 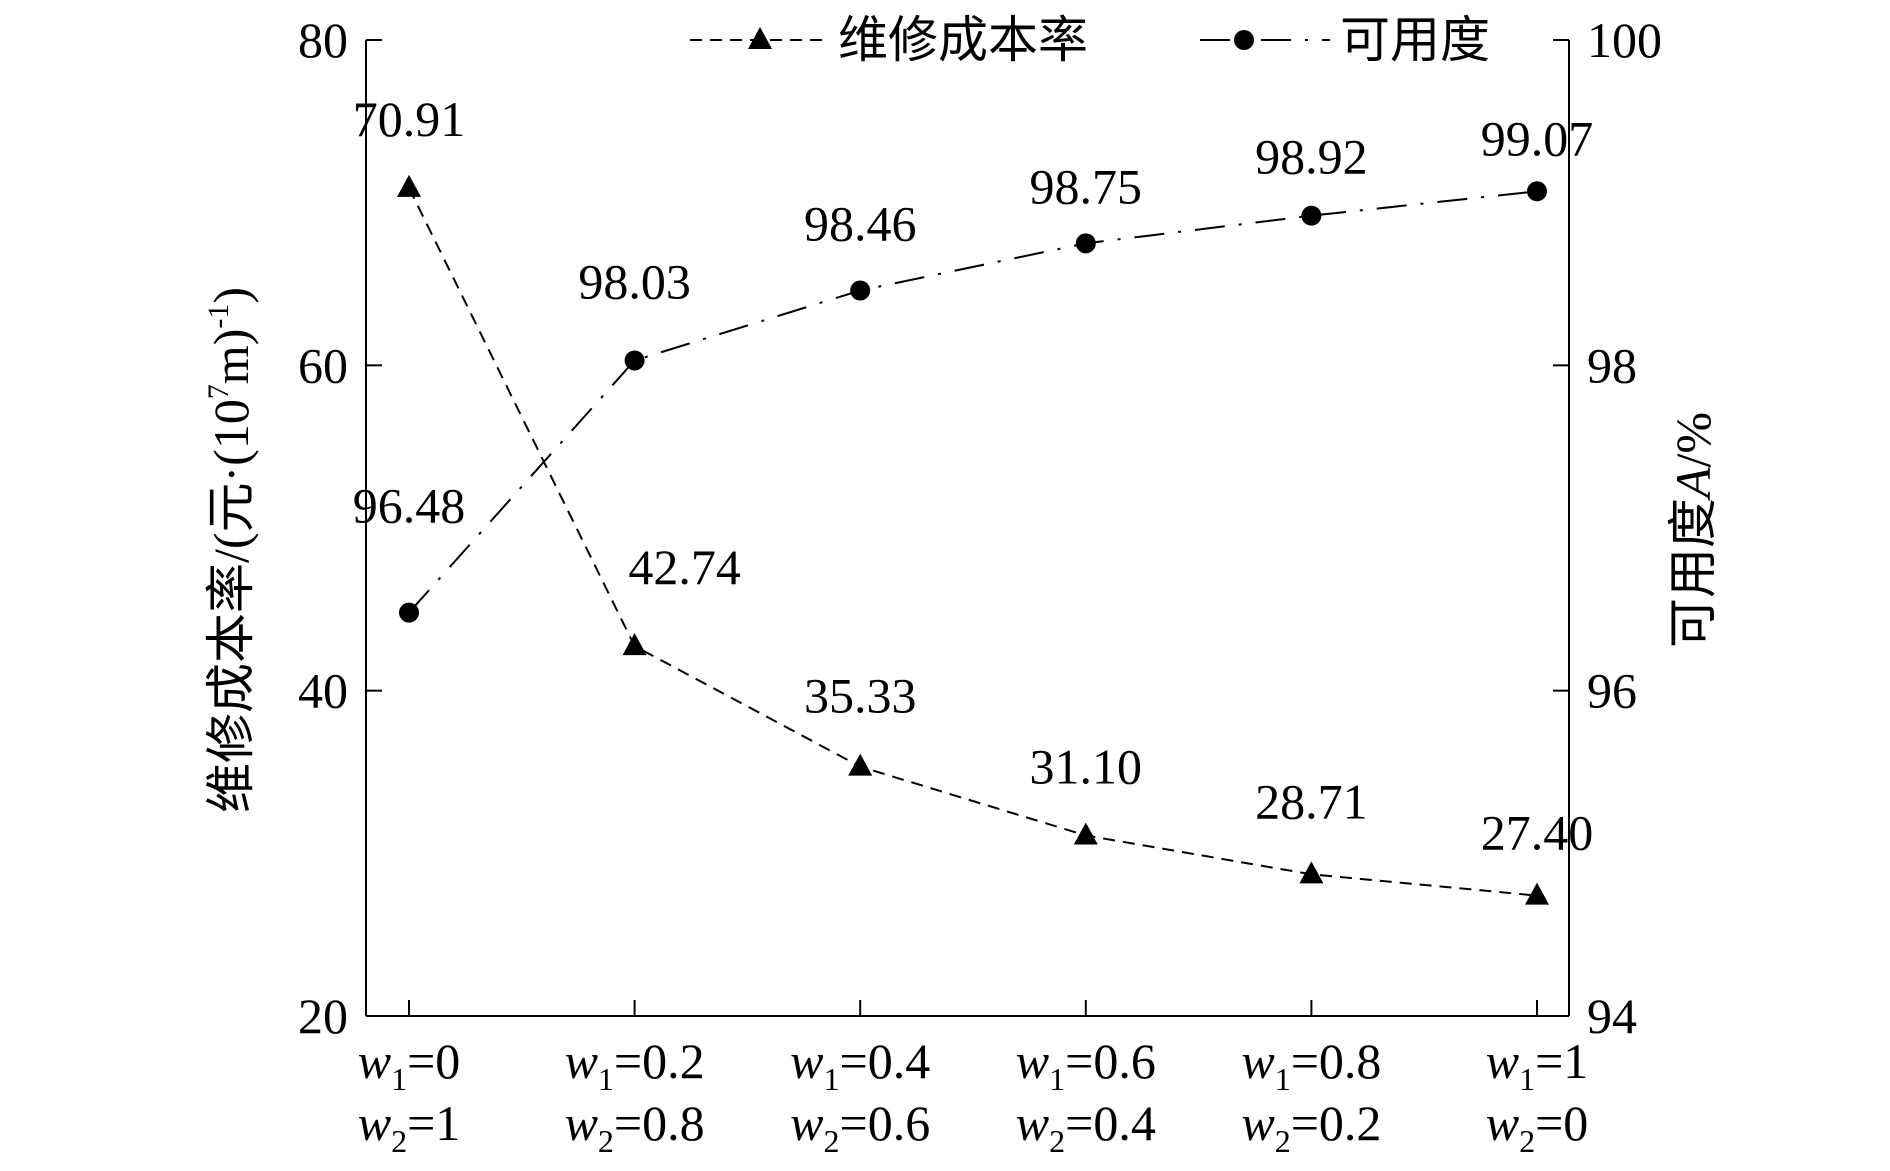 What do you see at coordinates (409, 506) in the screenshot?
I see `data-label: 96.48` at bounding box center [409, 506].